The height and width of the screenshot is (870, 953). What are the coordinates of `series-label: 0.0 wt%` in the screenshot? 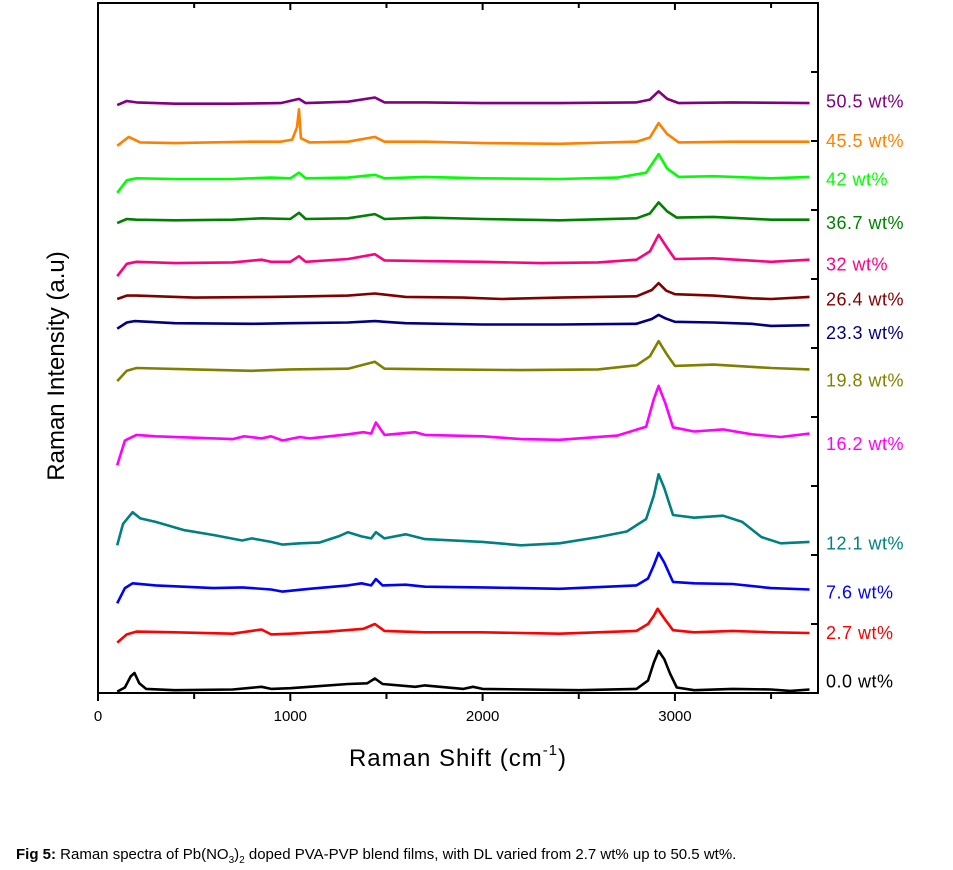 It's located at (860, 681).